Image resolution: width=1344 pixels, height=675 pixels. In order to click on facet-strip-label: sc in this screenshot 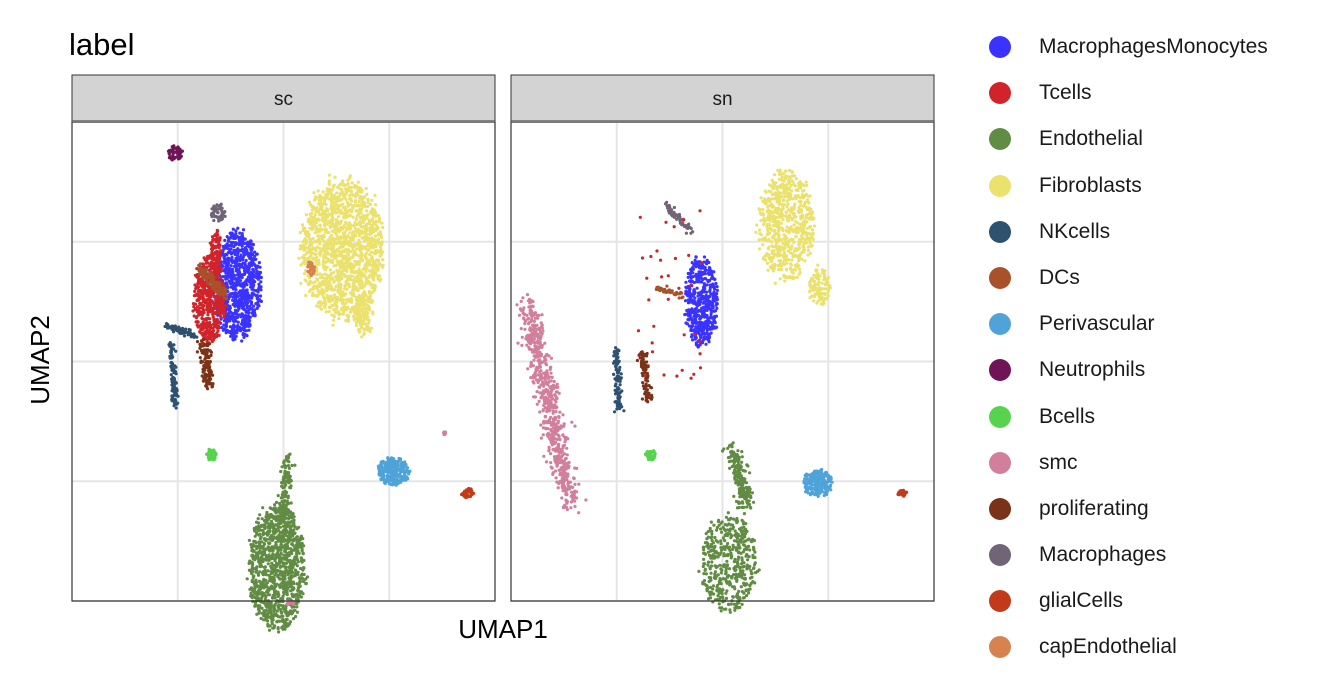, I will do `click(283, 99)`.